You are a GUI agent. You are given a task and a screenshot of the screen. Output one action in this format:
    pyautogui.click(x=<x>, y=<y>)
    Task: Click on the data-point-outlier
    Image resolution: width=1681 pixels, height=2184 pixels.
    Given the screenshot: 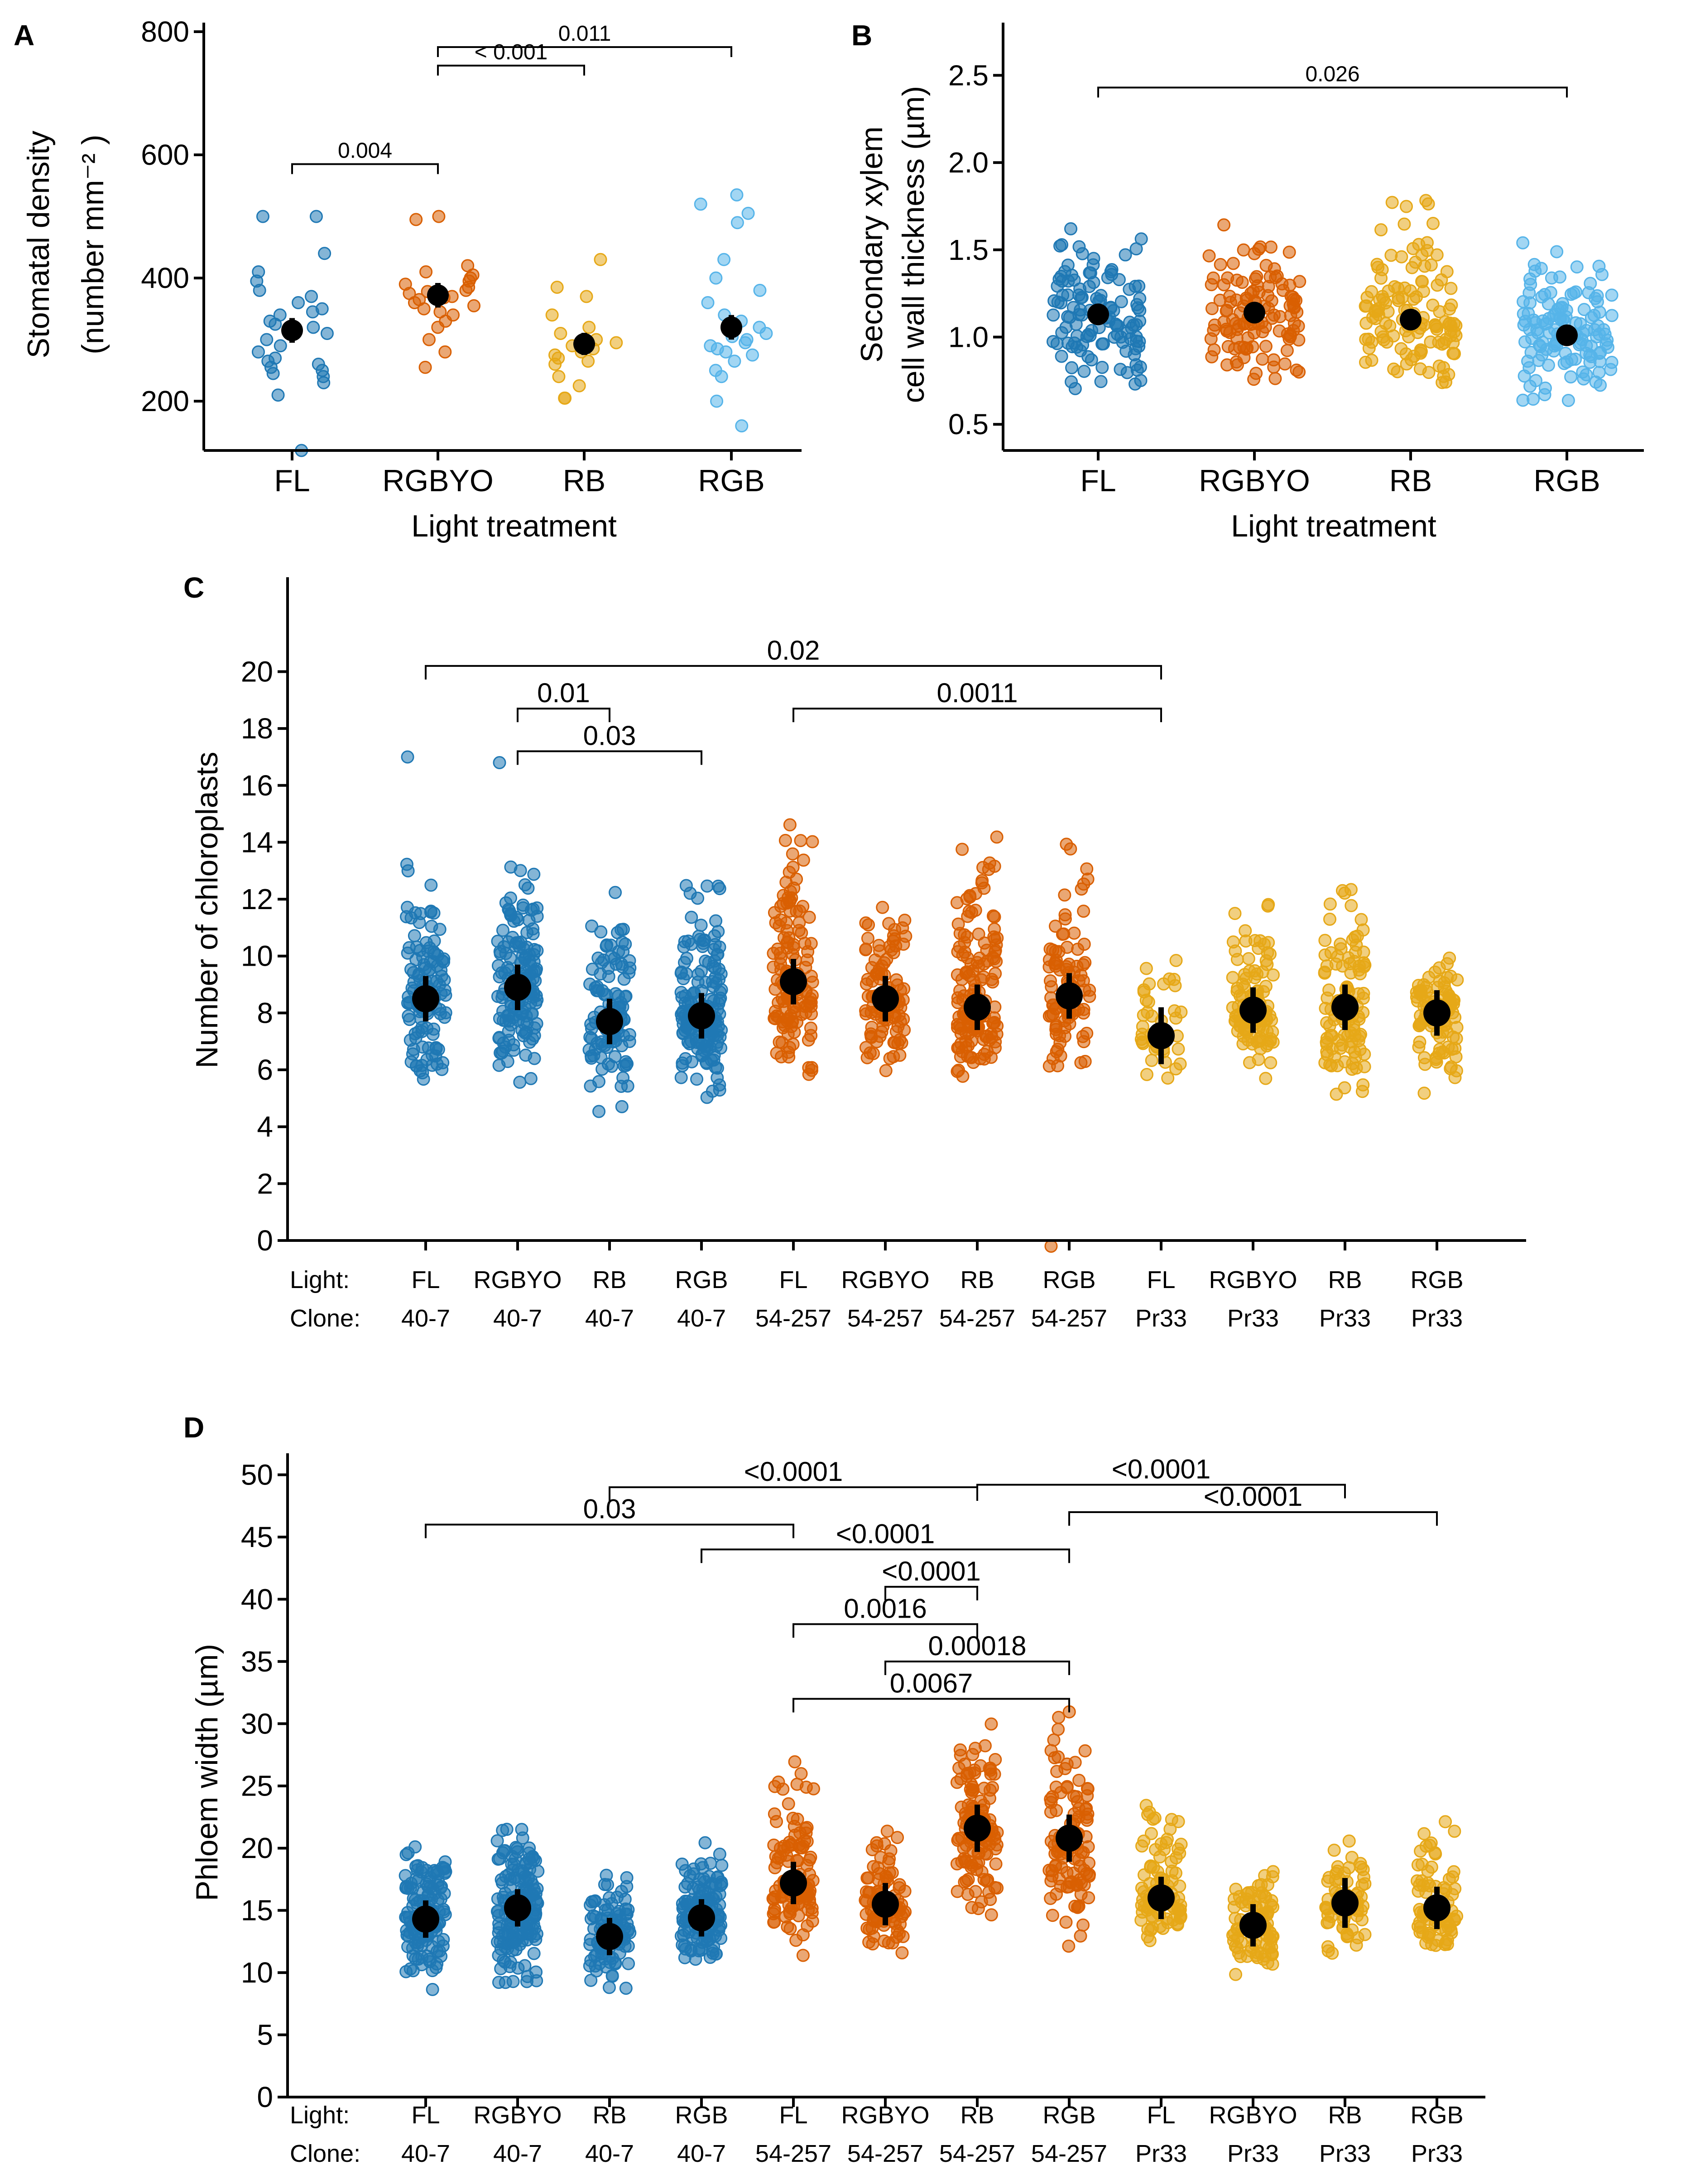 What is the action you would take?
    pyautogui.click(x=500, y=763)
    